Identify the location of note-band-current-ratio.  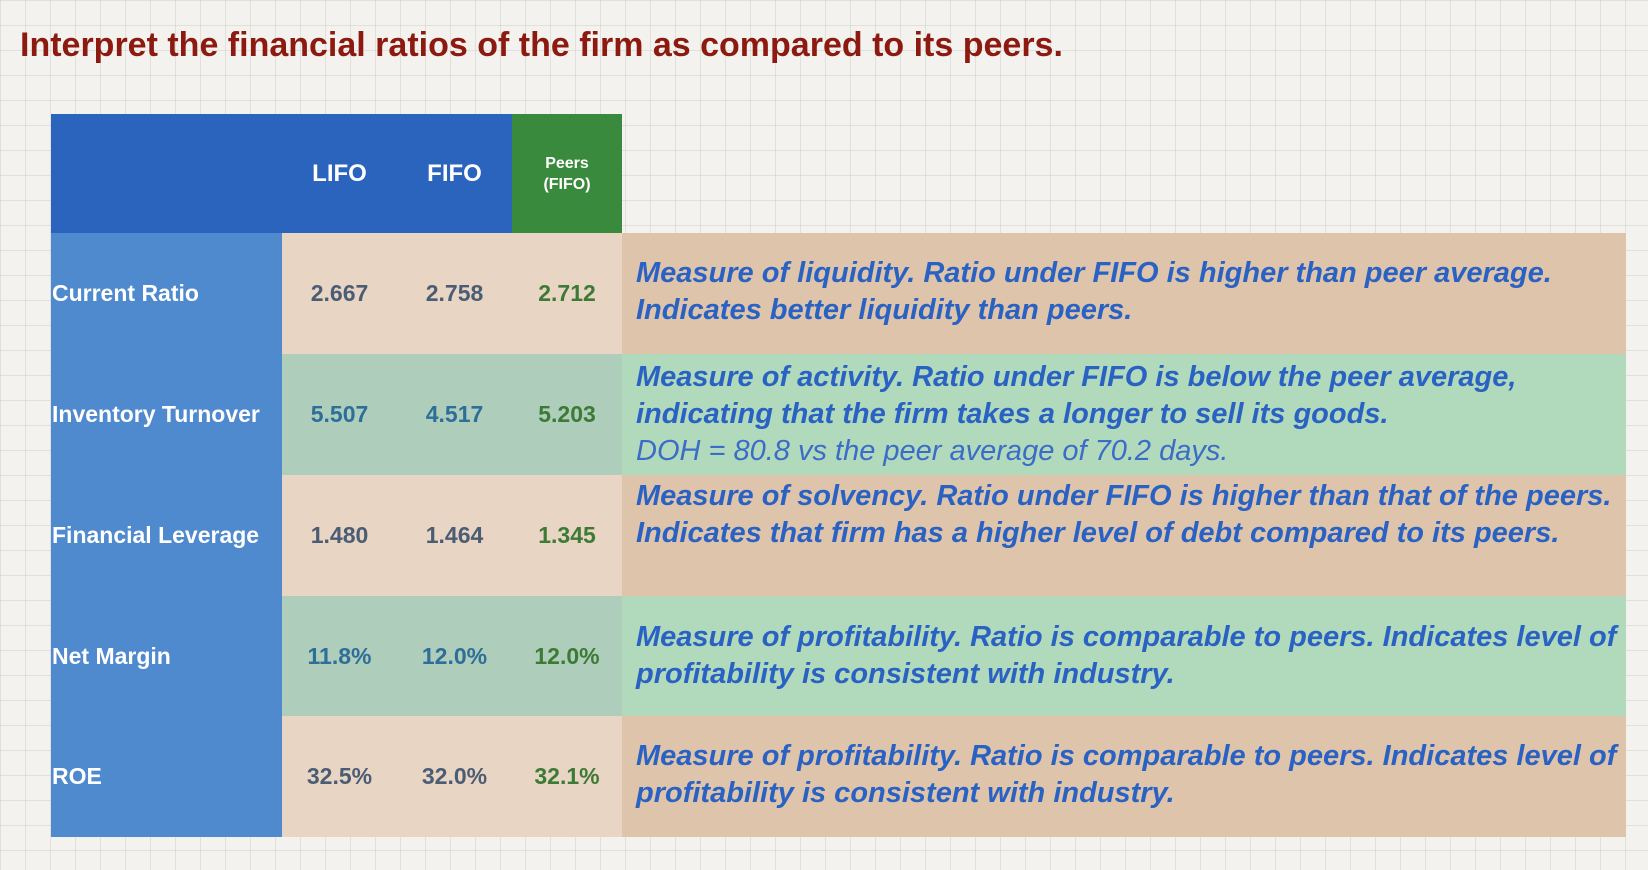
(1124, 293).